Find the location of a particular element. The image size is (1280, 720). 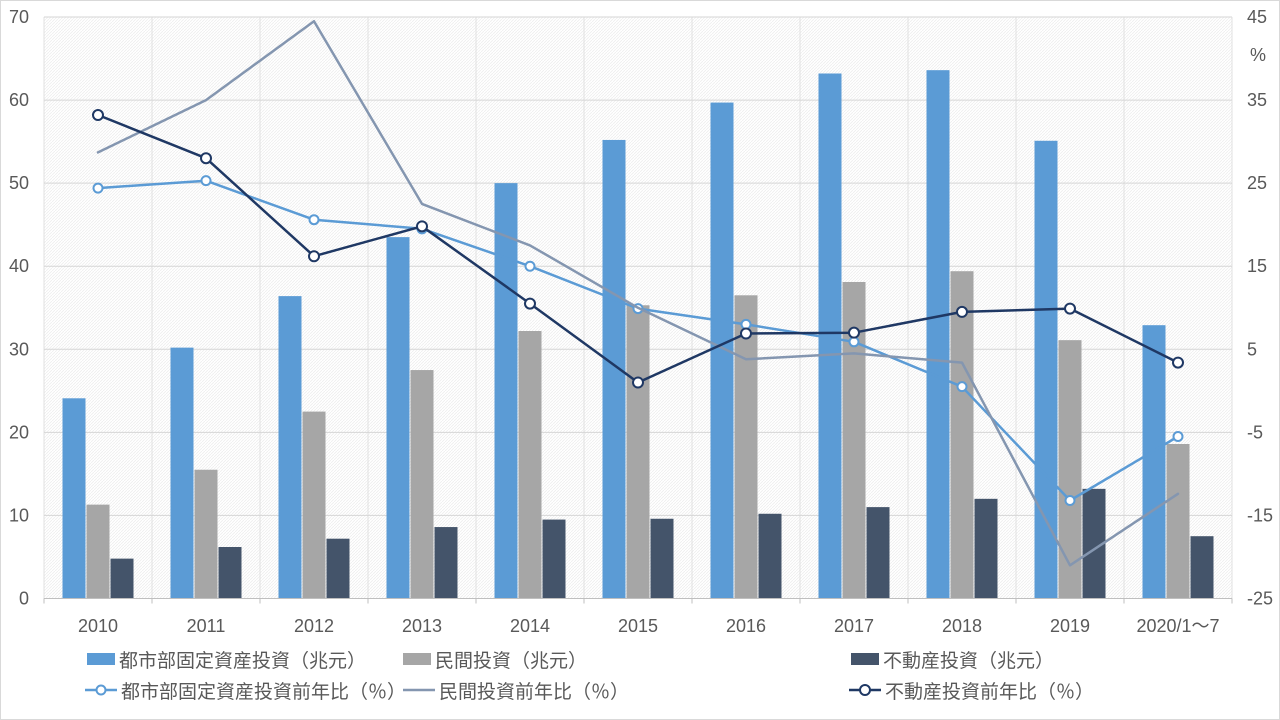

legend-label-urban-fai-yoy-line: 都市部固定資産投資前年比（％） is located at coordinates (264, 692).